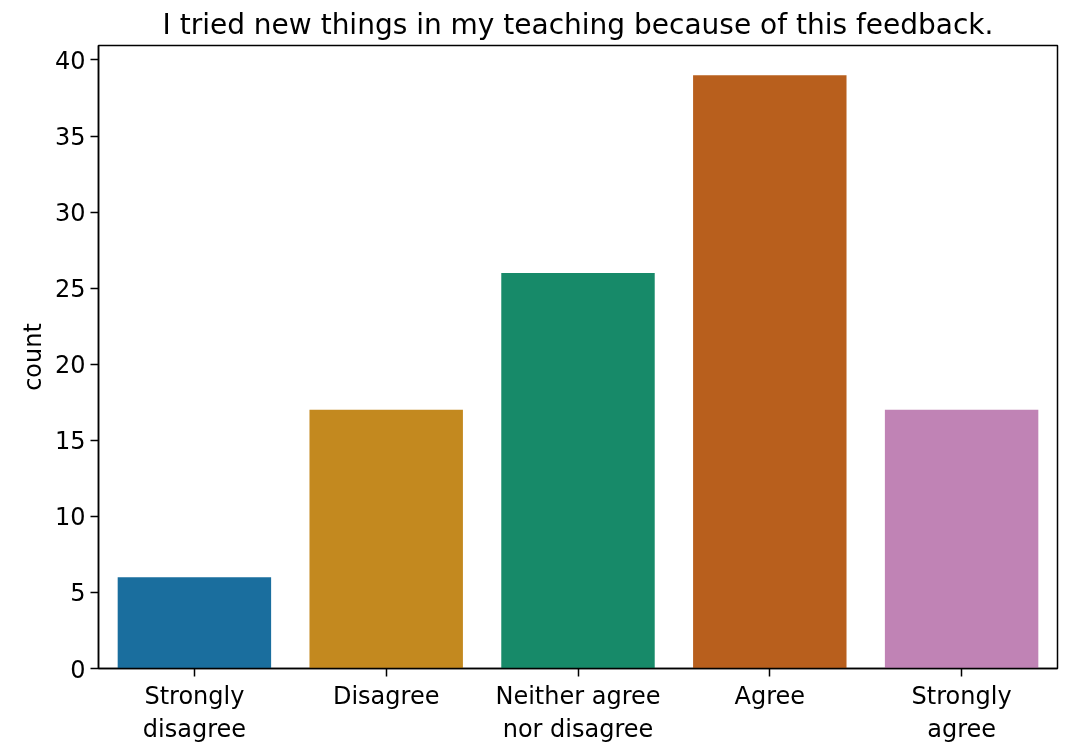  What do you see at coordinates (78, 669) in the screenshot?
I see `y-tick-label: 0` at bounding box center [78, 669].